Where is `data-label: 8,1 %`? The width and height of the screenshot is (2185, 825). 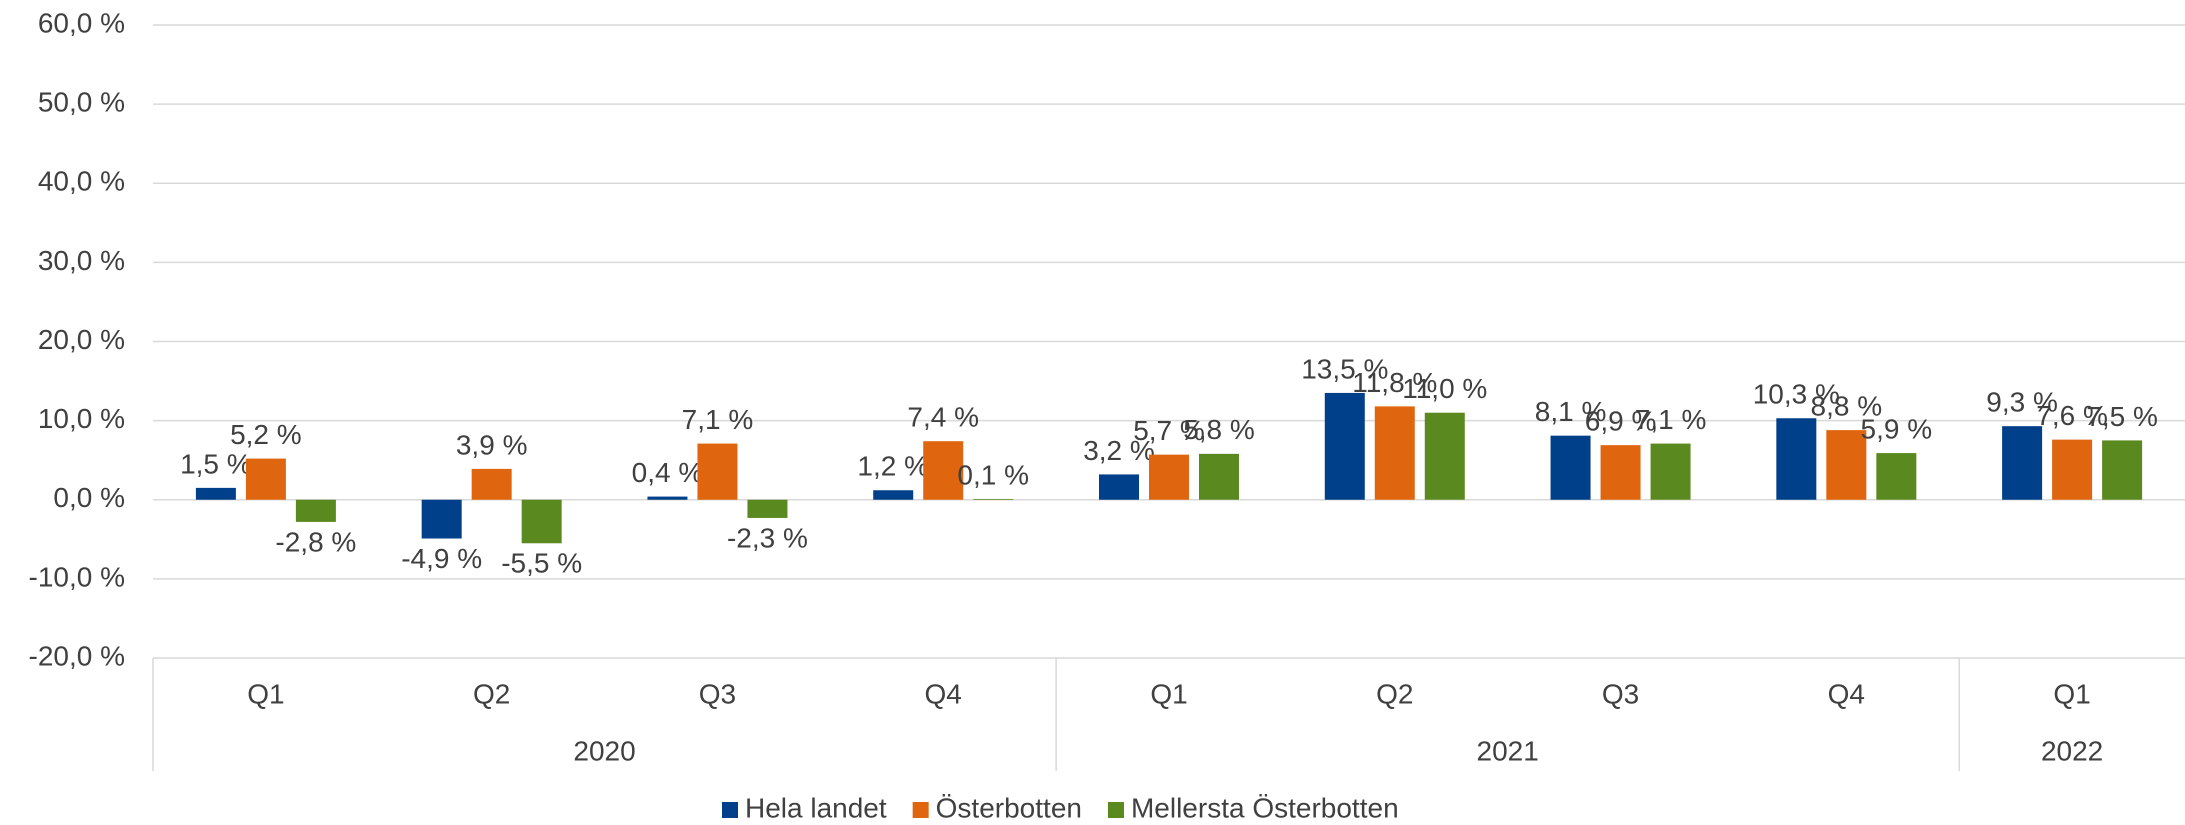 data-label: 8,1 % is located at coordinates (1571, 411).